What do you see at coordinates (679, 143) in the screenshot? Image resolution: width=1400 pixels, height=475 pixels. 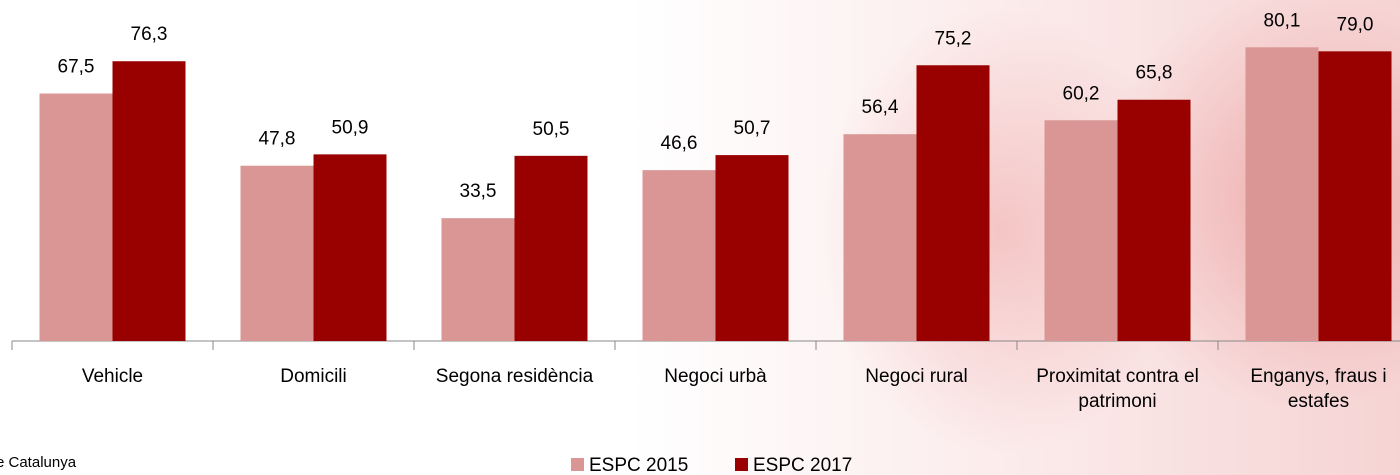 I see `data-label: 46,6` at bounding box center [679, 143].